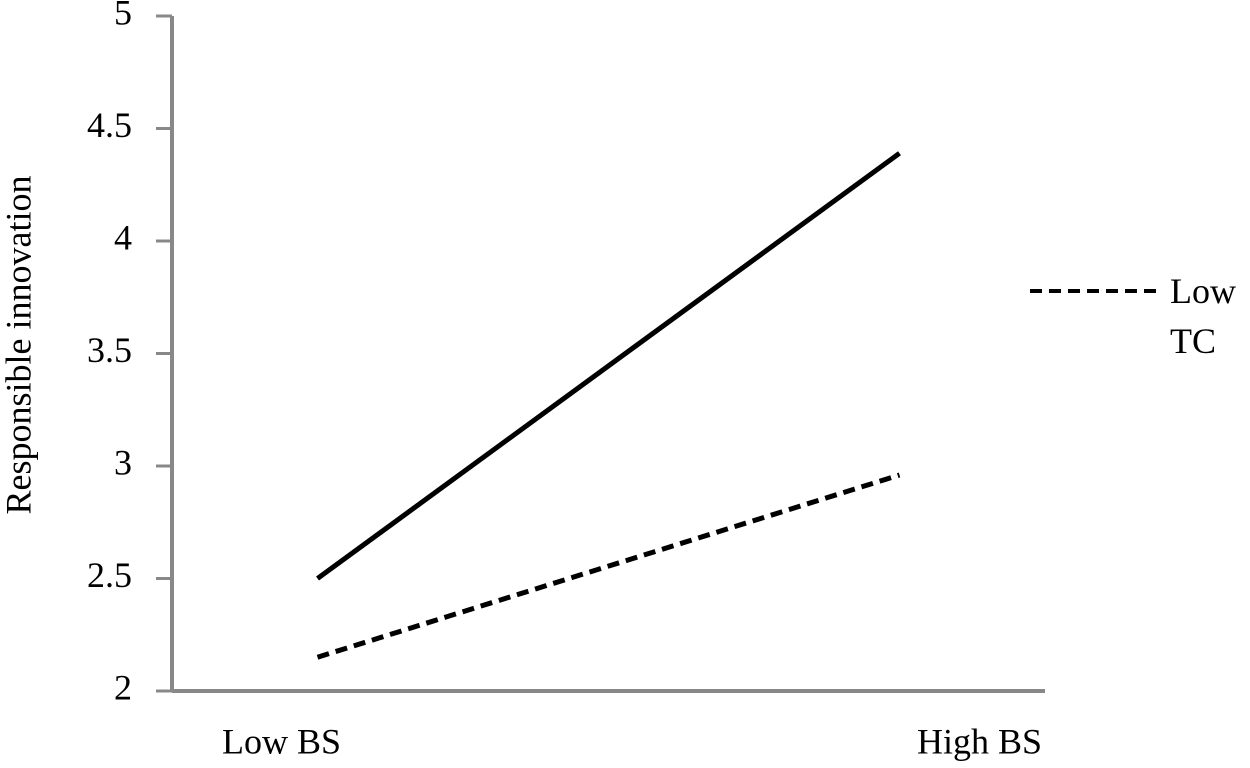 This screenshot has width=1250, height=768. Describe the element at coordinates (19, 345) in the screenshot. I see `y-axis-title: Responsible innovation` at that location.